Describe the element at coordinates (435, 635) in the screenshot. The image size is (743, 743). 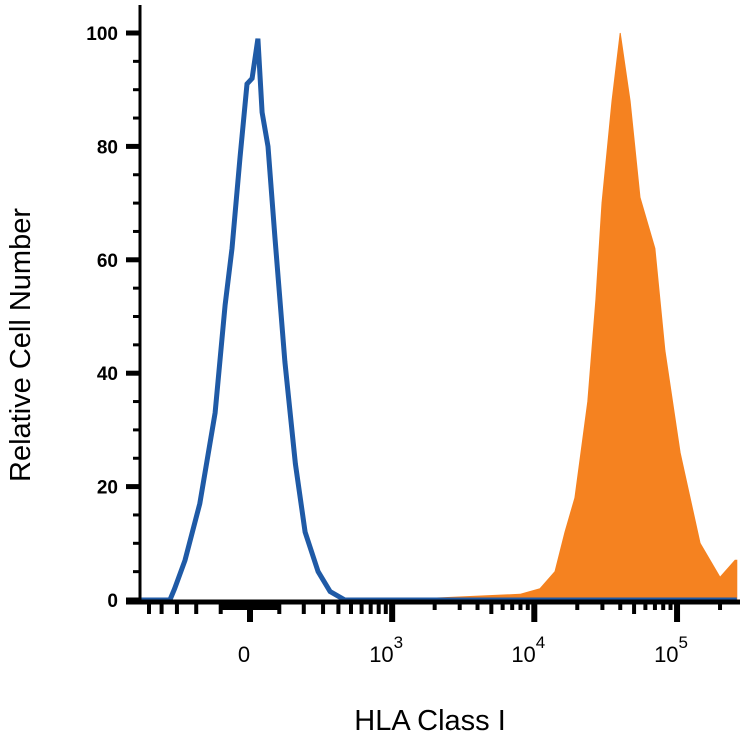
I see `x-ticks: 0 10³ 10⁴ 10⁵` at that location.